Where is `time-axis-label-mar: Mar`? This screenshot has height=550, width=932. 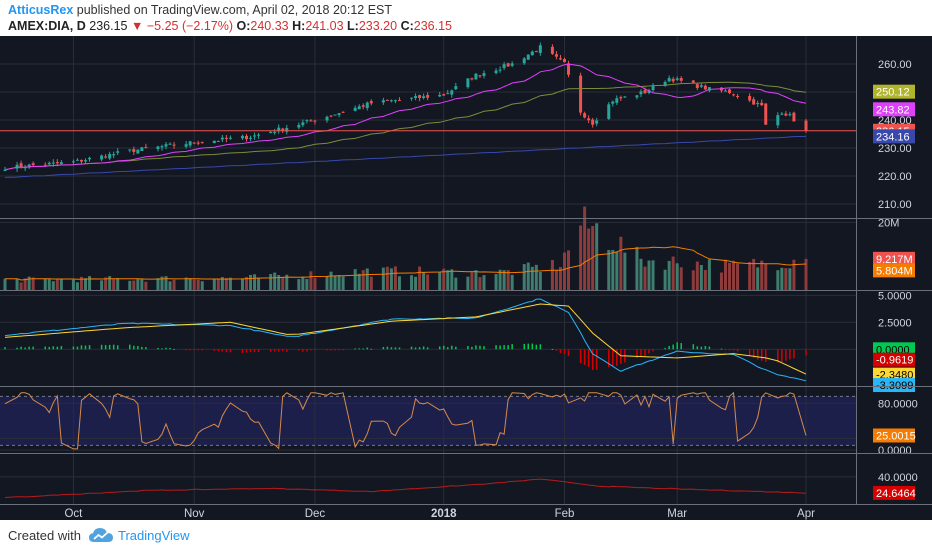
time-axis-label-mar: Mar is located at coordinates (677, 514).